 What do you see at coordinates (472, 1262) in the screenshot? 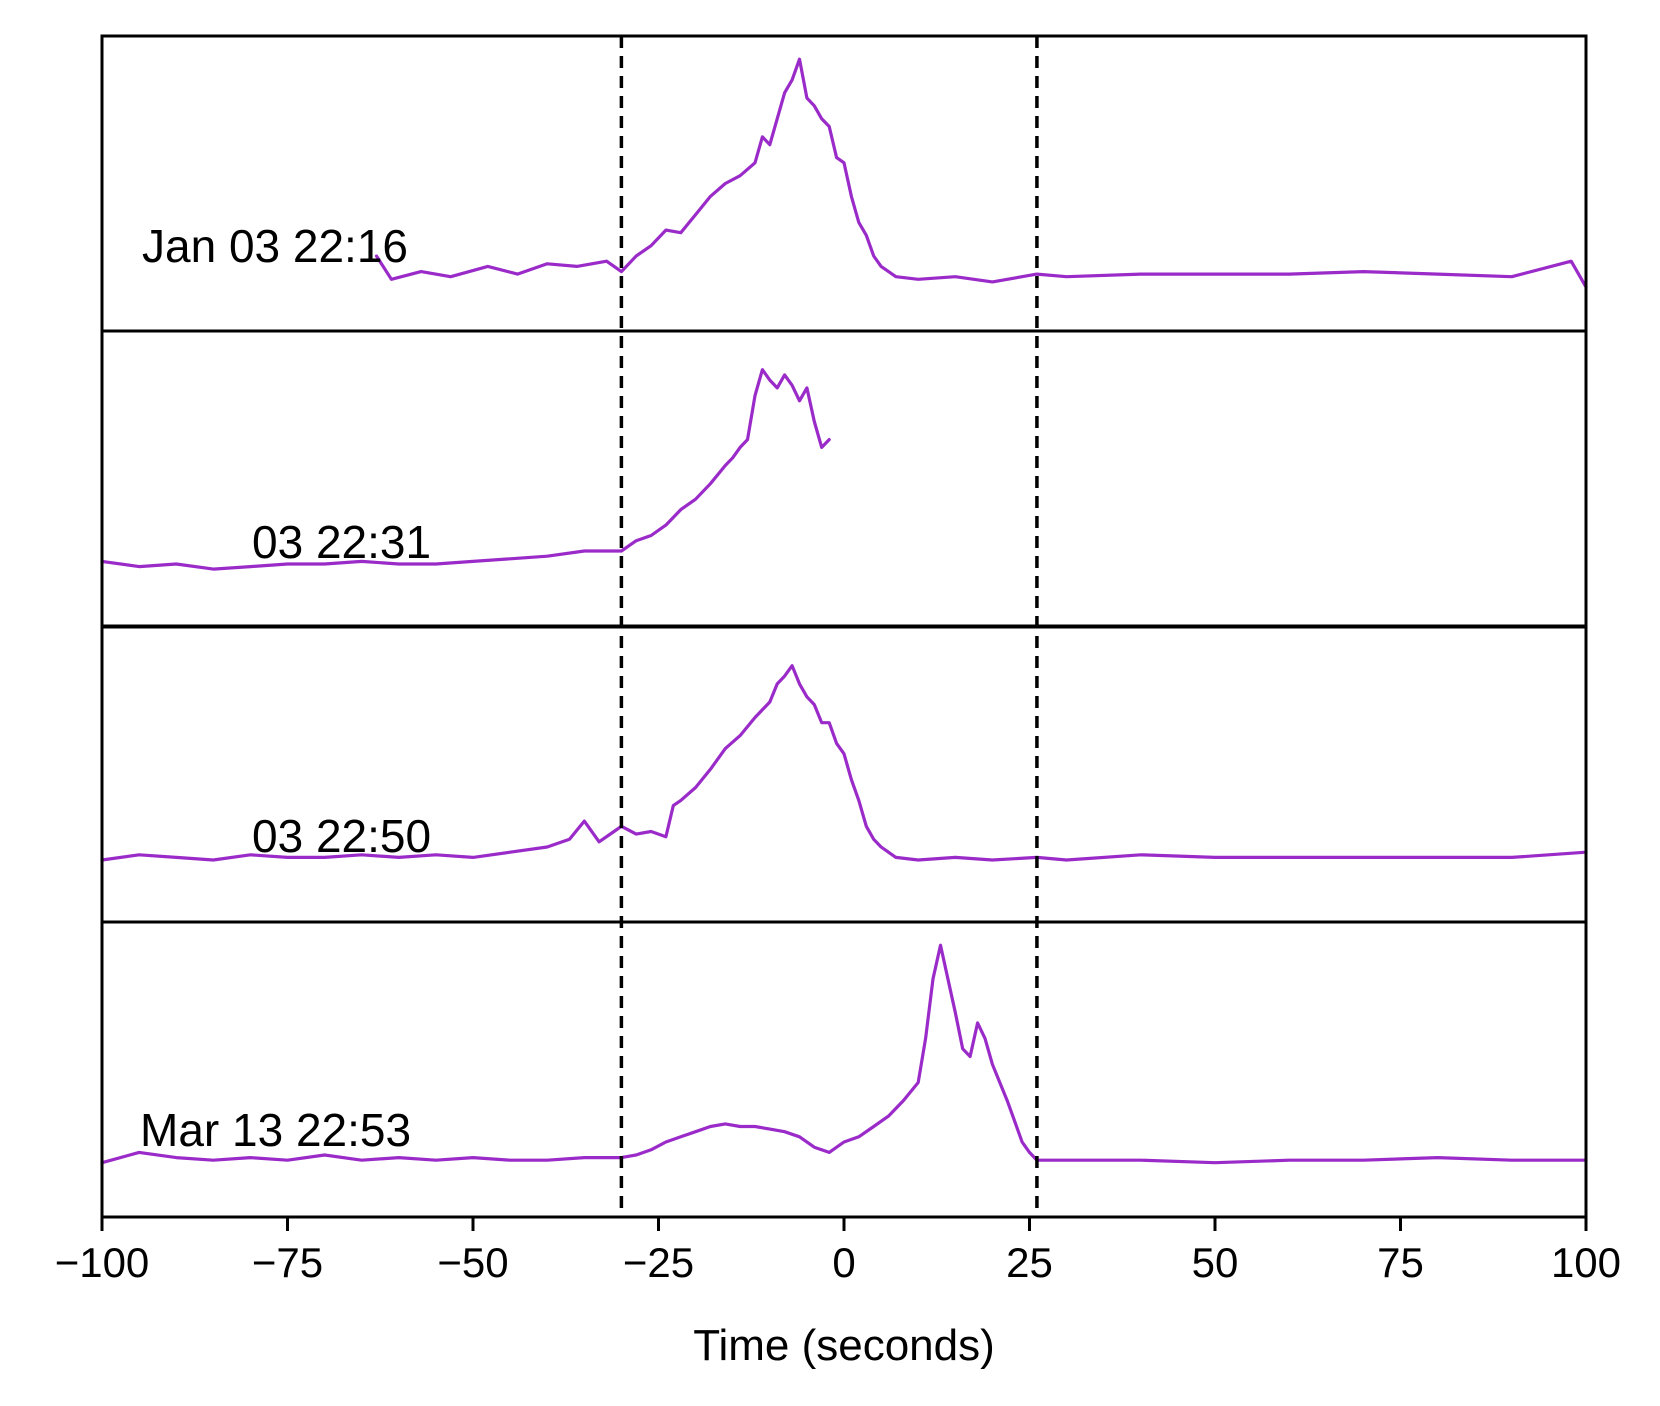
I see `x-tick-label: −50` at bounding box center [472, 1262].